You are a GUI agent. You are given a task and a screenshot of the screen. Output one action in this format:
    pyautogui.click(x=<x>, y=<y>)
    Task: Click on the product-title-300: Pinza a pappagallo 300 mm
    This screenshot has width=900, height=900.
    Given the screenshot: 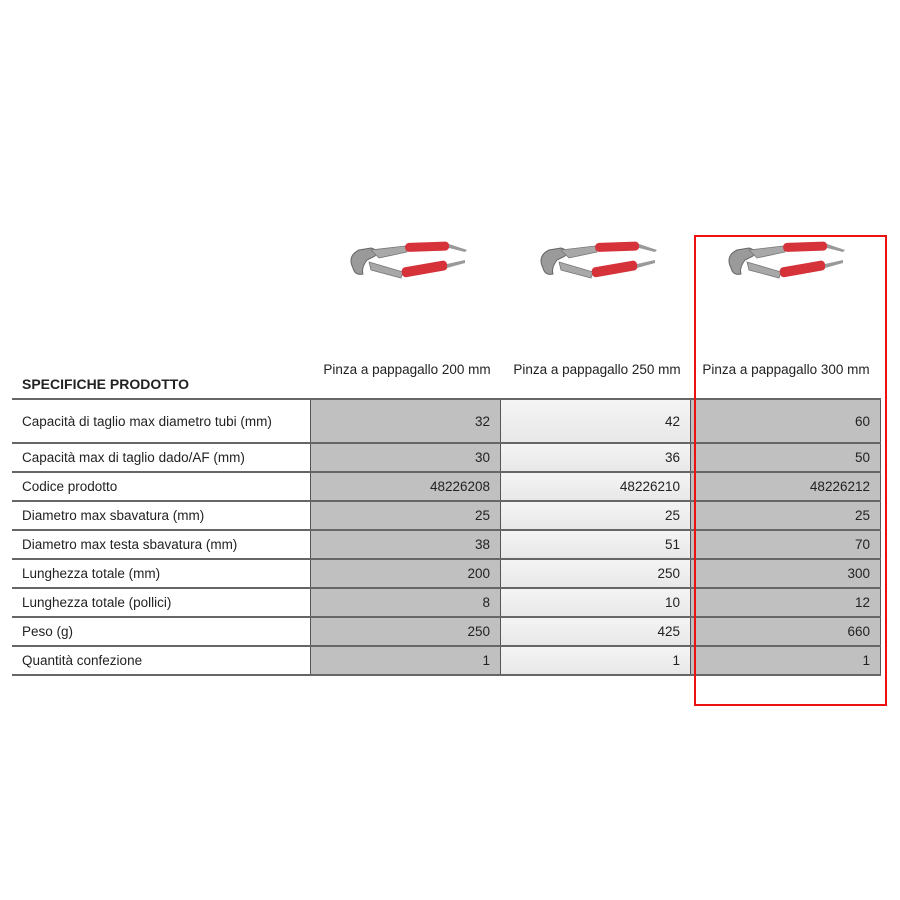 What is the action you would take?
    pyautogui.click(x=786, y=369)
    